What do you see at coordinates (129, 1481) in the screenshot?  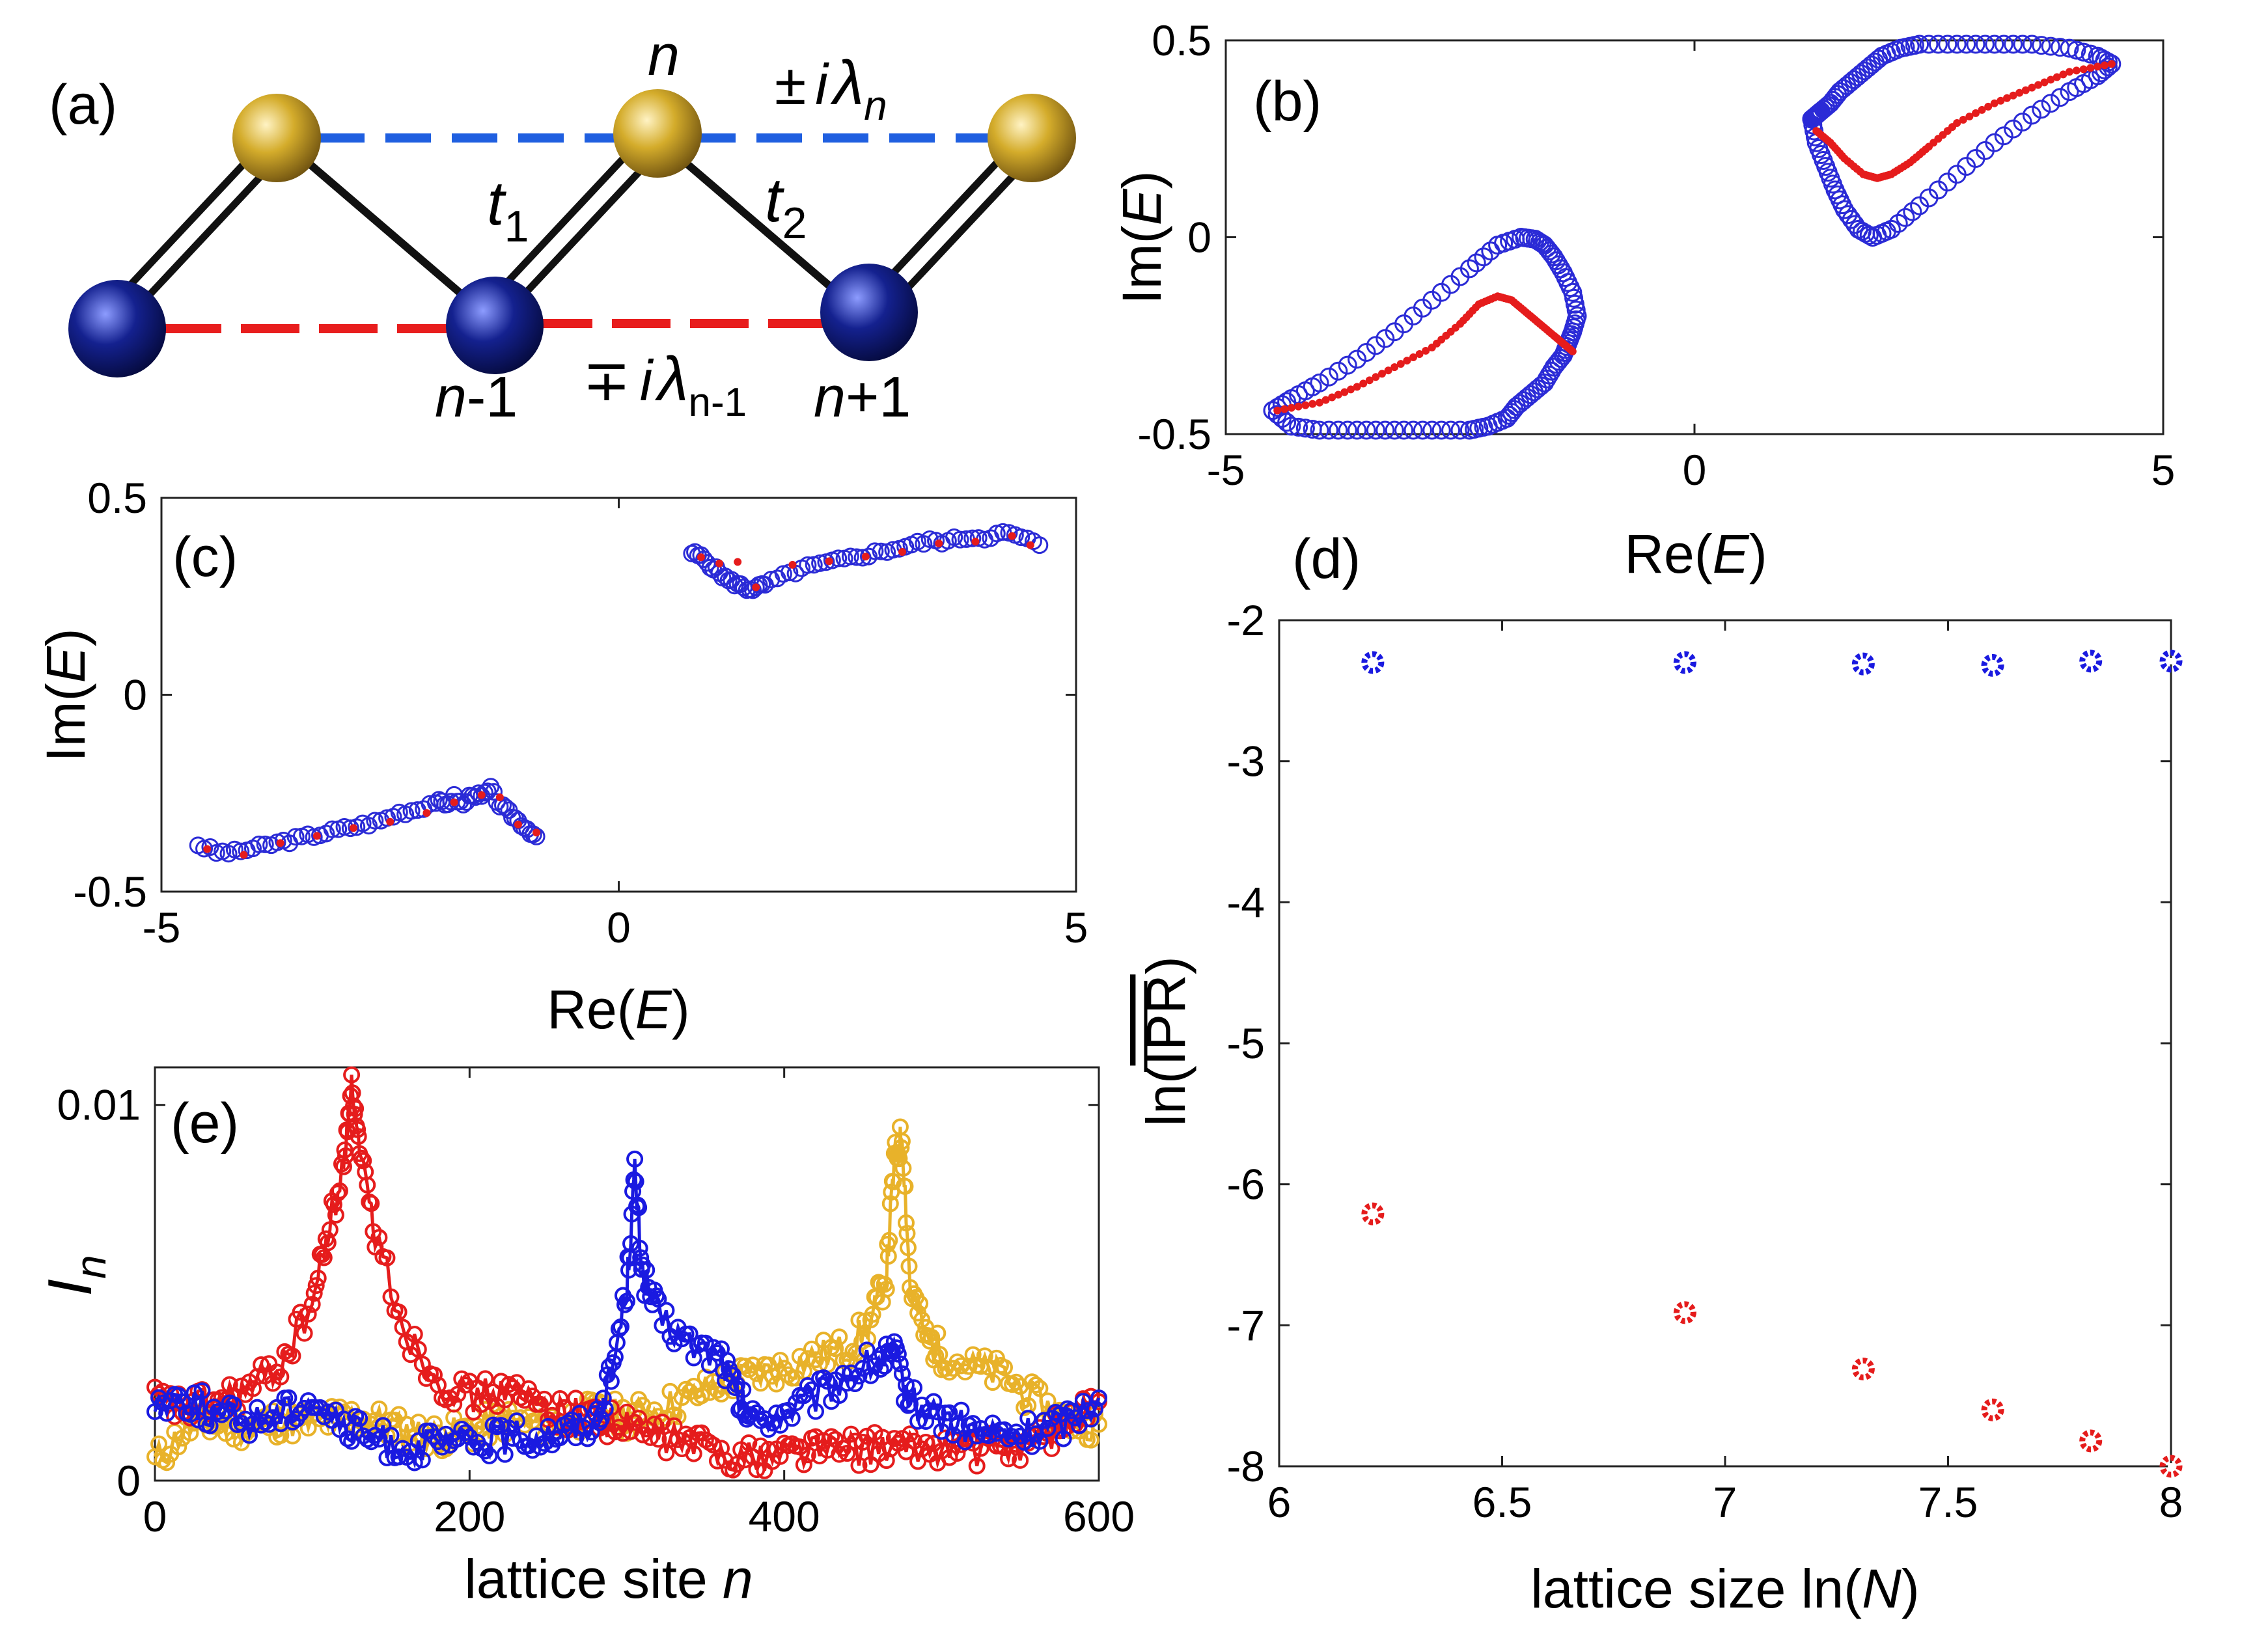 I see `panel-e-ytick-label-0: 0` at bounding box center [129, 1481].